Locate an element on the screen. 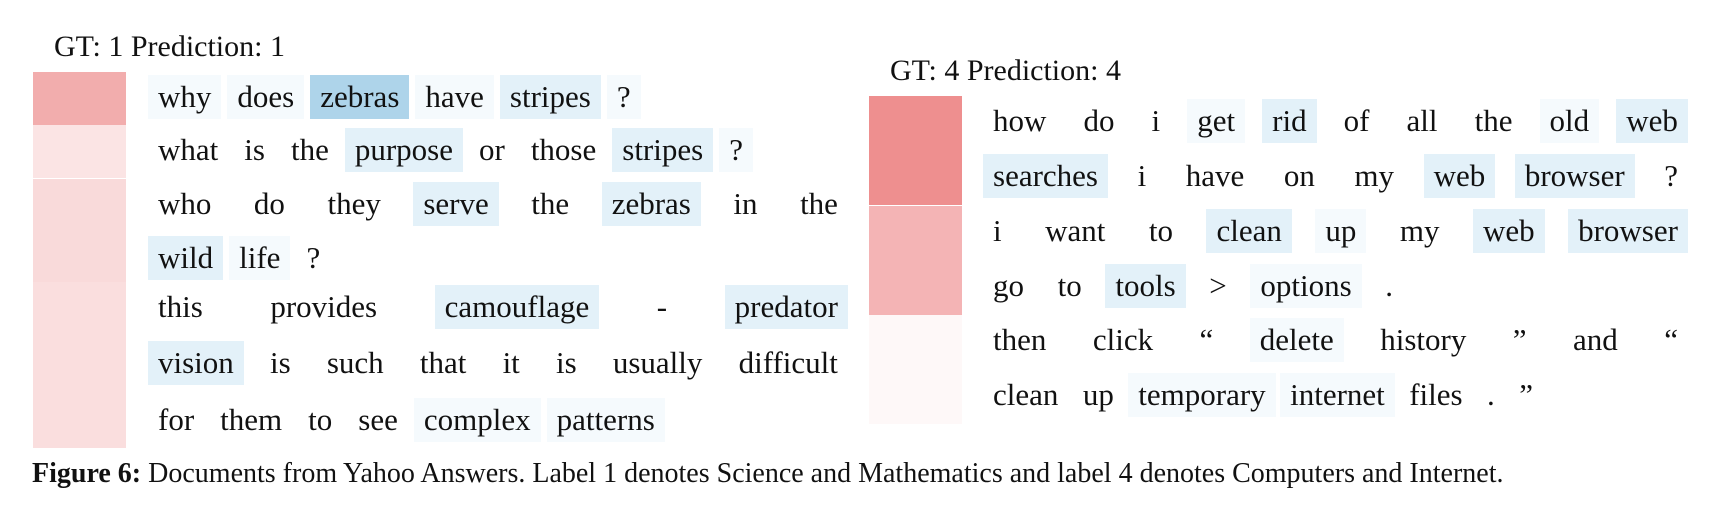  word-token: files is located at coordinates (1436, 394).